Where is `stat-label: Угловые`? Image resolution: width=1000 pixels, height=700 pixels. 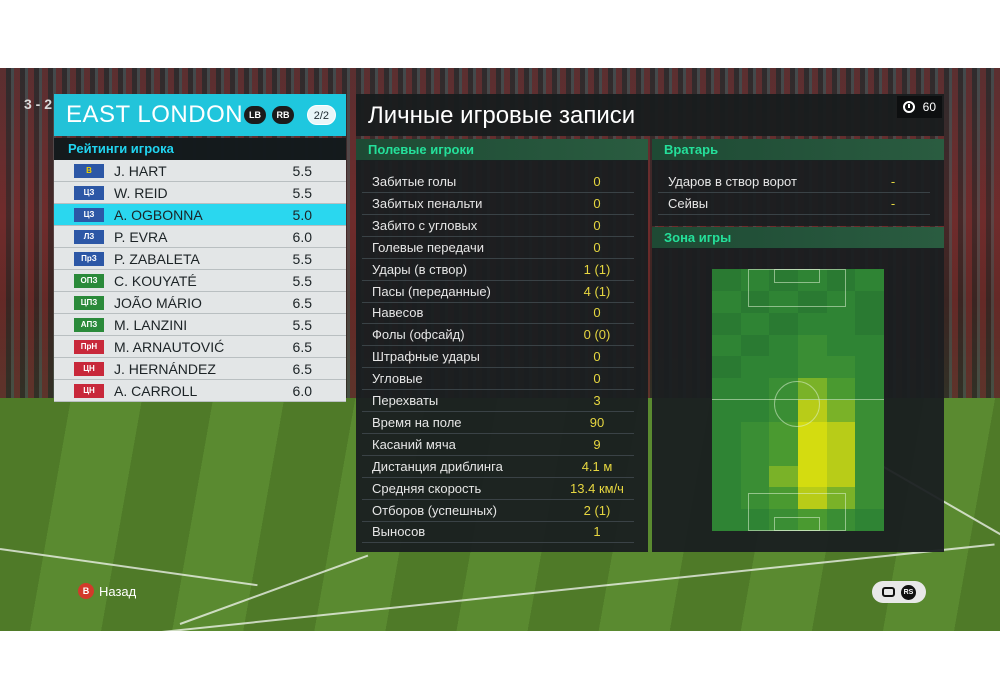 stat-label: Угловые is located at coordinates (397, 379).